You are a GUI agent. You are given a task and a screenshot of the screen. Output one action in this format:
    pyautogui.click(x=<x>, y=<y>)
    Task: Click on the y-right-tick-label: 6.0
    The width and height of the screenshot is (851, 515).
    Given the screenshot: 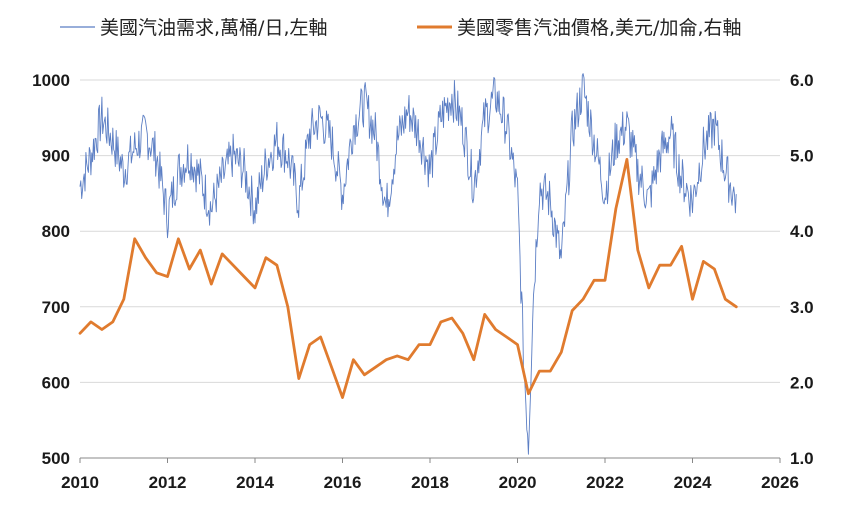 What is the action you would take?
    pyautogui.click(x=802, y=80)
    